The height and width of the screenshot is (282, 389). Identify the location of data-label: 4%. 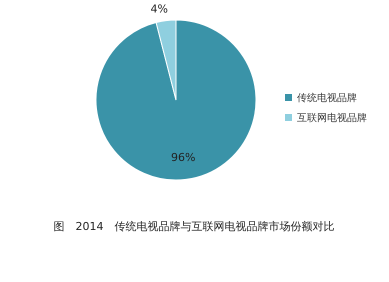
(159, 9).